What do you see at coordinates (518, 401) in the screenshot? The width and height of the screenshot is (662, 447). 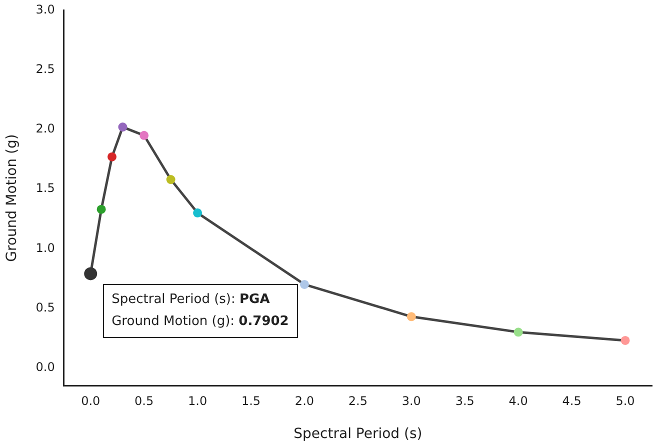 I see `x-tick-label: 4.0` at bounding box center [518, 401].